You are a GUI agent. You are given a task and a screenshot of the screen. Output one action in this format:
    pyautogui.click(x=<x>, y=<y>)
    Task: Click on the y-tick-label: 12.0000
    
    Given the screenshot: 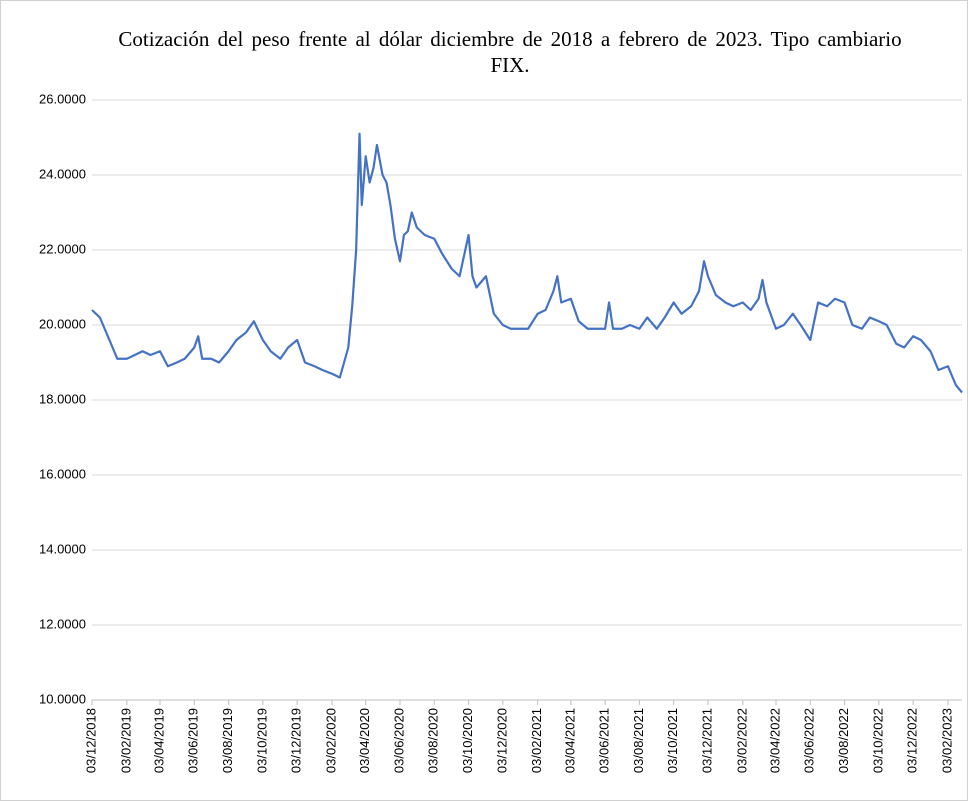 What is the action you would take?
    pyautogui.click(x=62, y=623)
    